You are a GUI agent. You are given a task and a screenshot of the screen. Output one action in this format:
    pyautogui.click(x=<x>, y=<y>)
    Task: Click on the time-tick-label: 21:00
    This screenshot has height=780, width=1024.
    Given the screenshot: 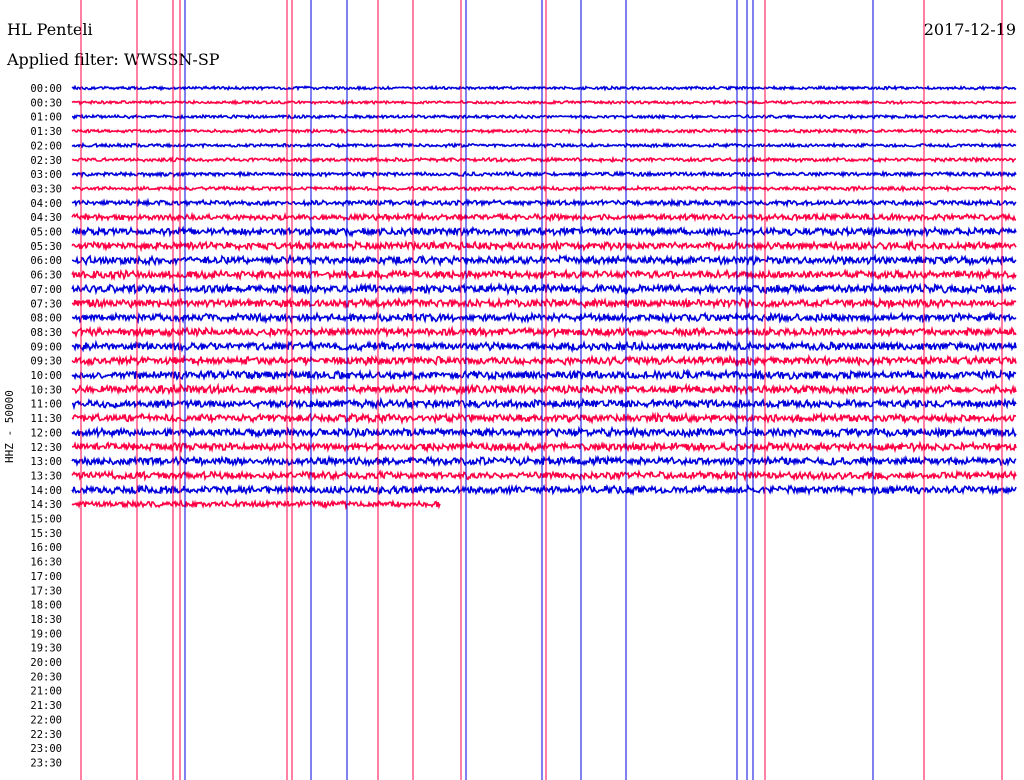 What is the action you would take?
    pyautogui.click(x=46, y=692)
    